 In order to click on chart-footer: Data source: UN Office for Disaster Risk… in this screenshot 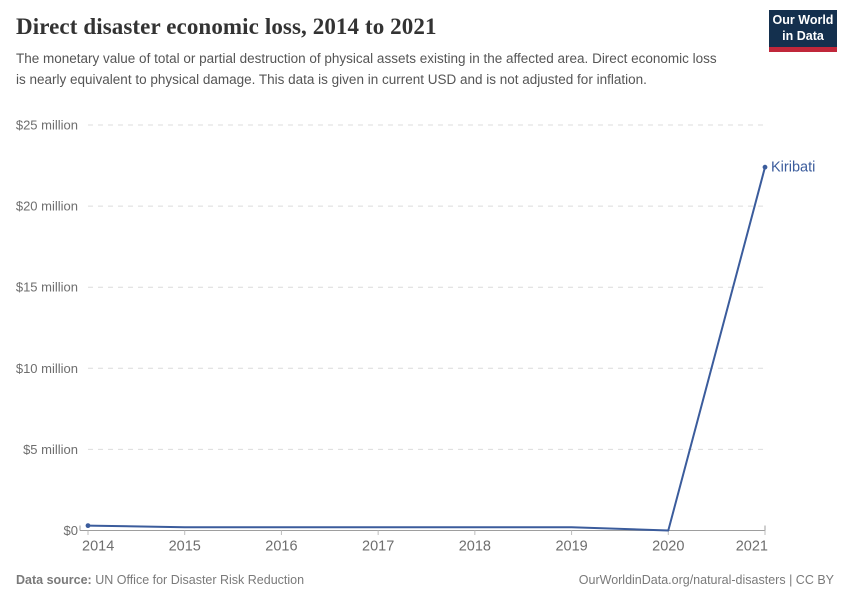, I will do `click(425, 580)`.